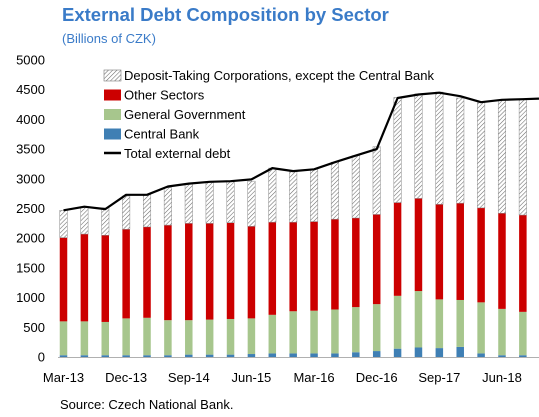 The image size is (539, 417). I want to click on y-tick-label: 2500, so click(30, 208).